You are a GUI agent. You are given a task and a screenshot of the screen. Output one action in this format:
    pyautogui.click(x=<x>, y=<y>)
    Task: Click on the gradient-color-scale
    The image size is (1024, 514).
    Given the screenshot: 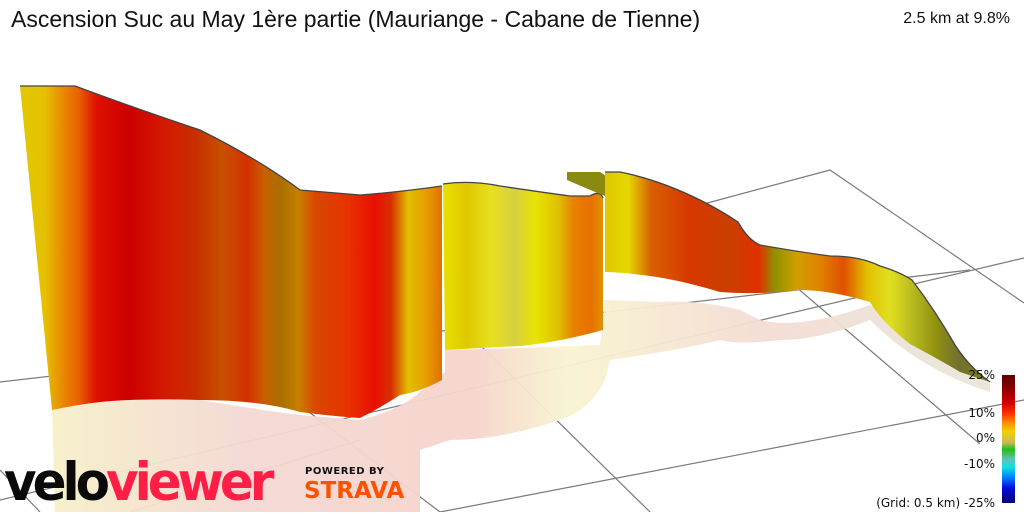 What is the action you would take?
    pyautogui.click(x=1008, y=439)
    